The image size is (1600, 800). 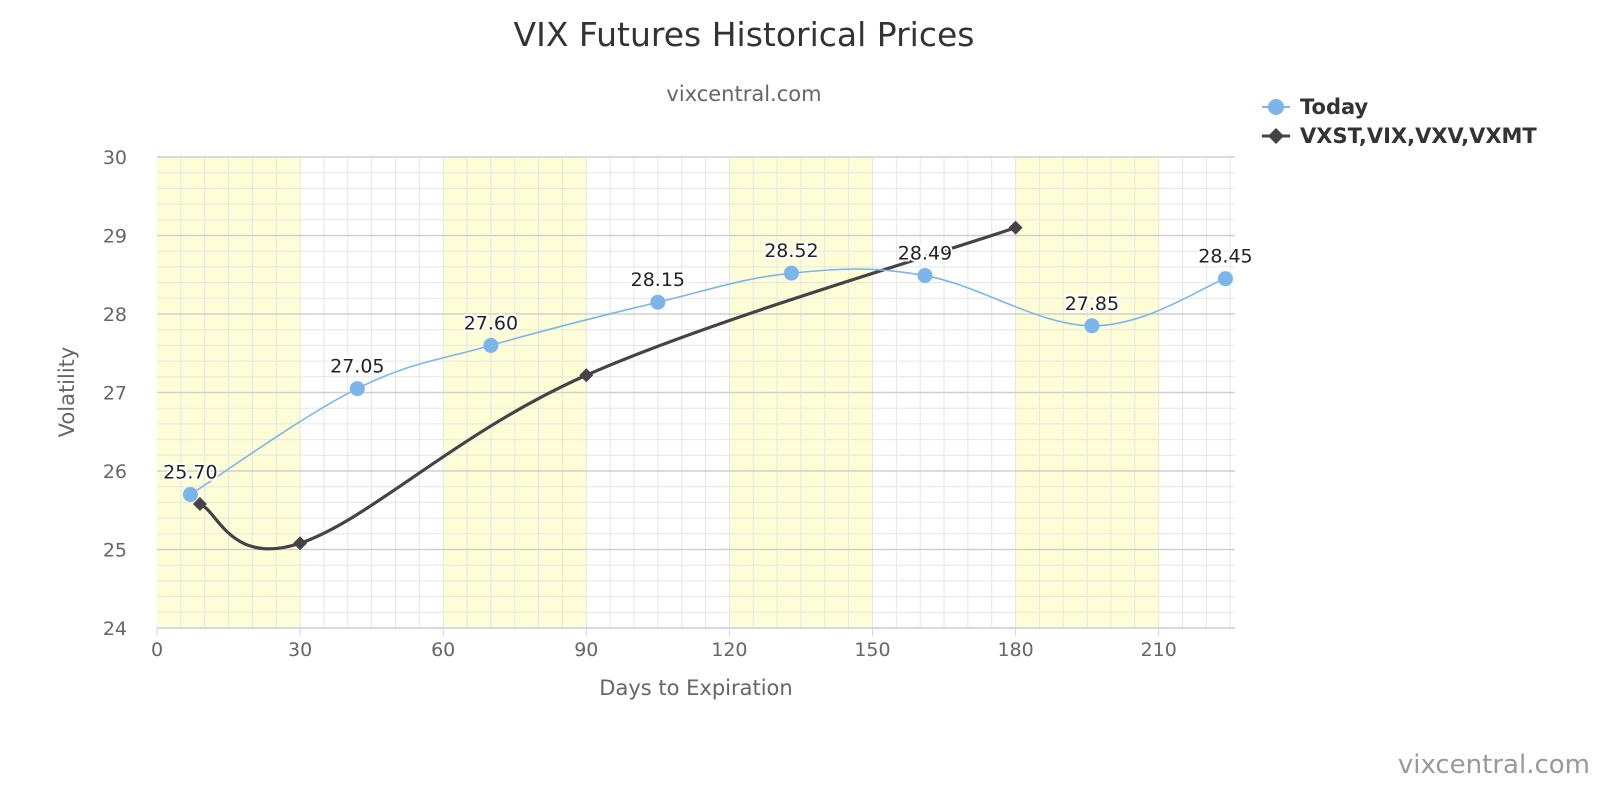 I want to click on legend: Today VXST,VIX,VXV,VXMT, so click(x=1399, y=121).